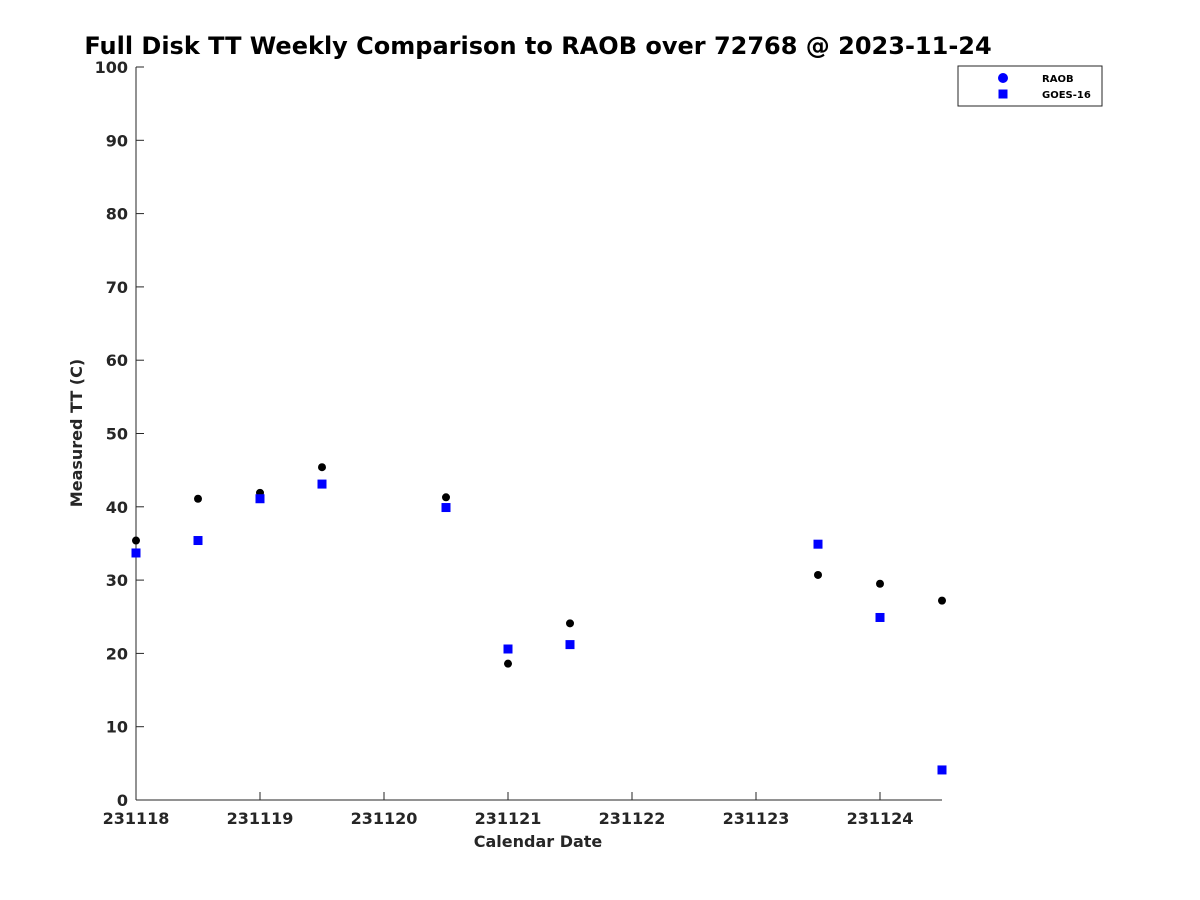  I want to click on y-tick-label: 50, so click(117, 434).